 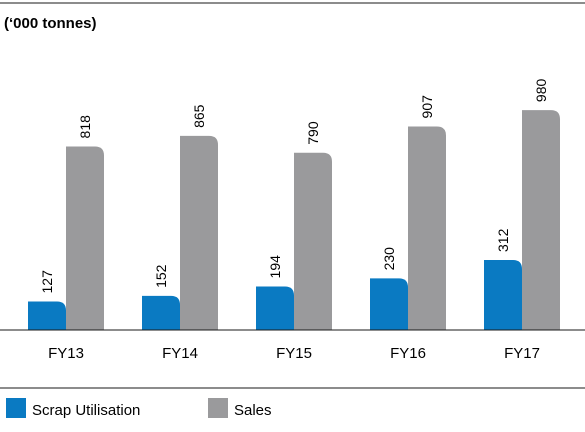 What do you see at coordinates (47, 315) in the screenshot?
I see `bar-scrap-utilisation-fy13` at bounding box center [47, 315].